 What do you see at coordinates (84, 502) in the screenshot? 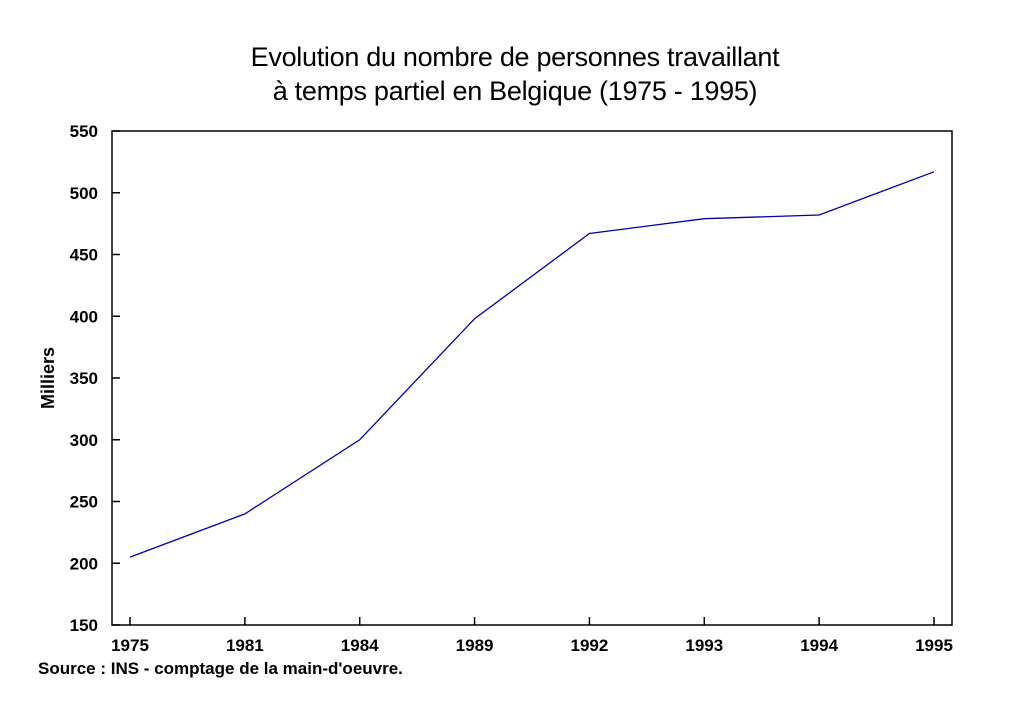
I see `y-tick-label: 250` at bounding box center [84, 502].